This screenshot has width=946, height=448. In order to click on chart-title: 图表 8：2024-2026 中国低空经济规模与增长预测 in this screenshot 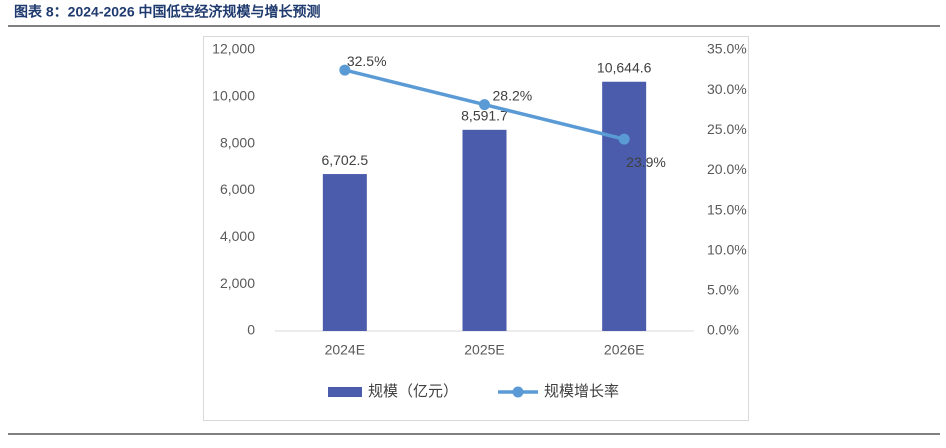, I will do `click(167, 12)`.